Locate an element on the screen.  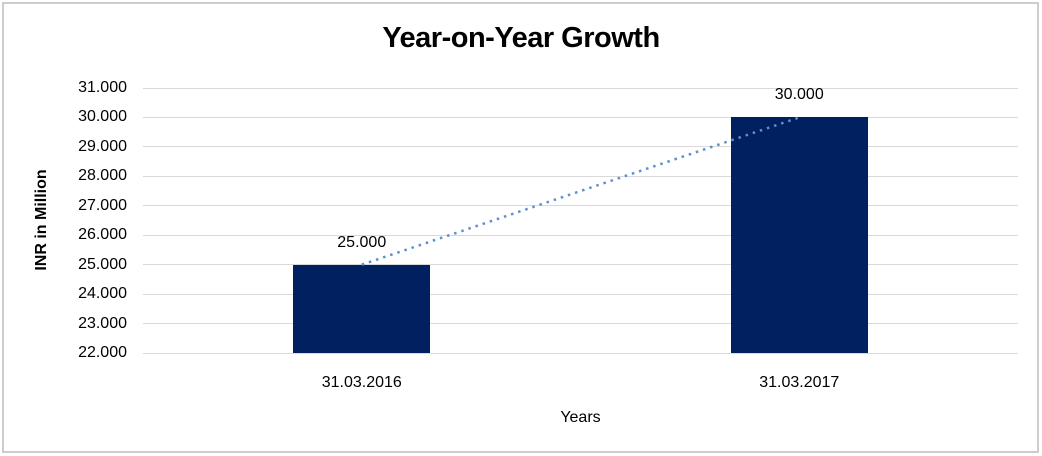
chart-title: Year-on-Year Growth is located at coordinates (521, 38).